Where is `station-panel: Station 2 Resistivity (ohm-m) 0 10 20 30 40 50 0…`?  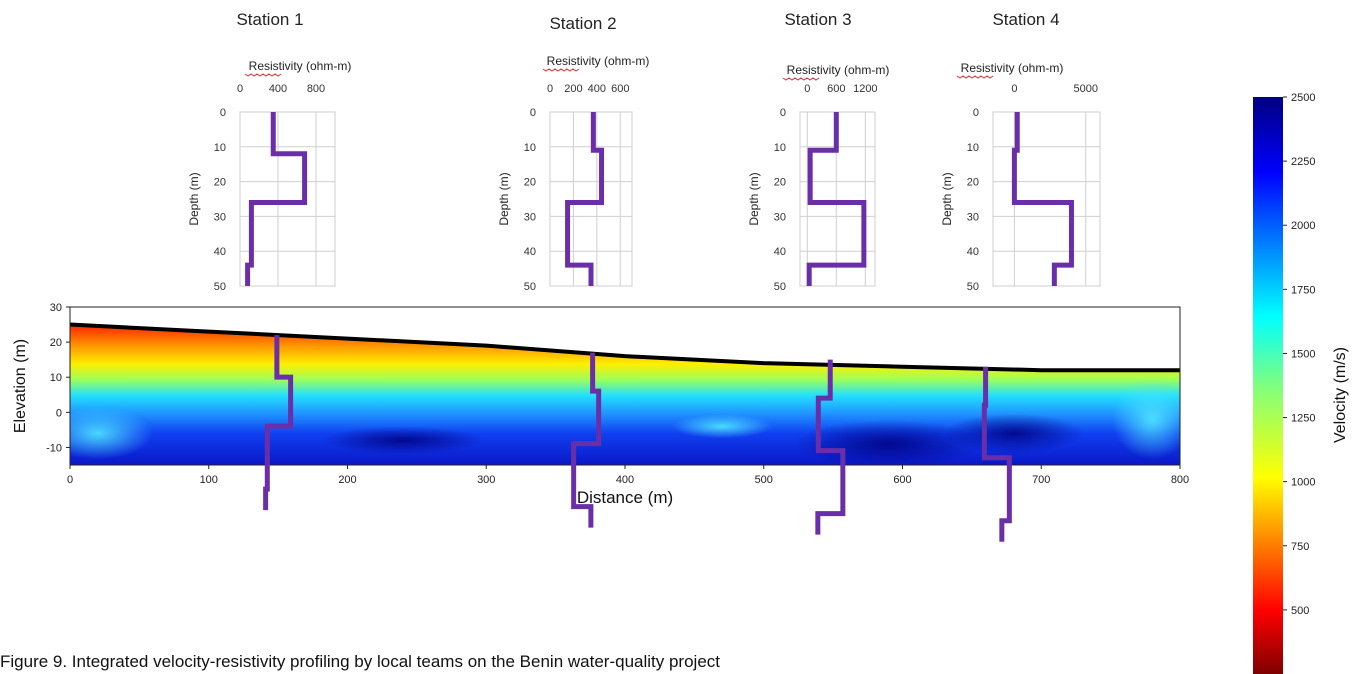
station-panel: Station 2 Resistivity (ohm-m) 0 10 20 30 40 50 0… is located at coordinates (573, 153).